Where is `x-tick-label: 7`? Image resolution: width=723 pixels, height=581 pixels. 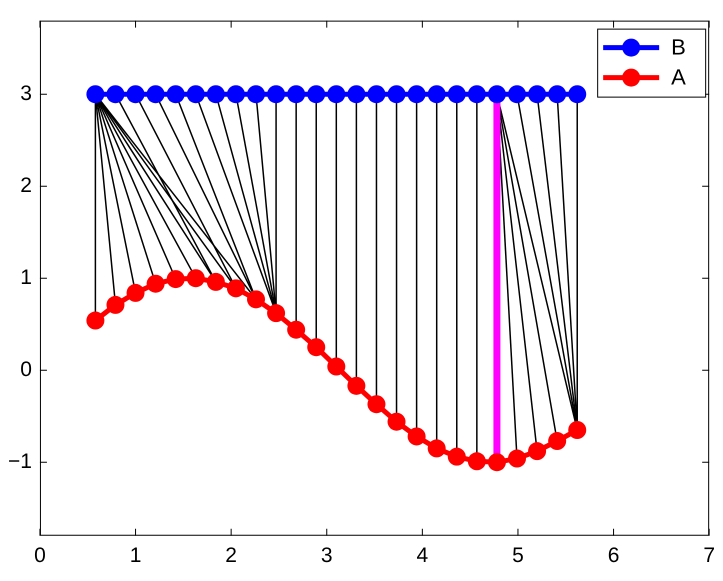 x-tick-label: 7 is located at coordinates (709, 556).